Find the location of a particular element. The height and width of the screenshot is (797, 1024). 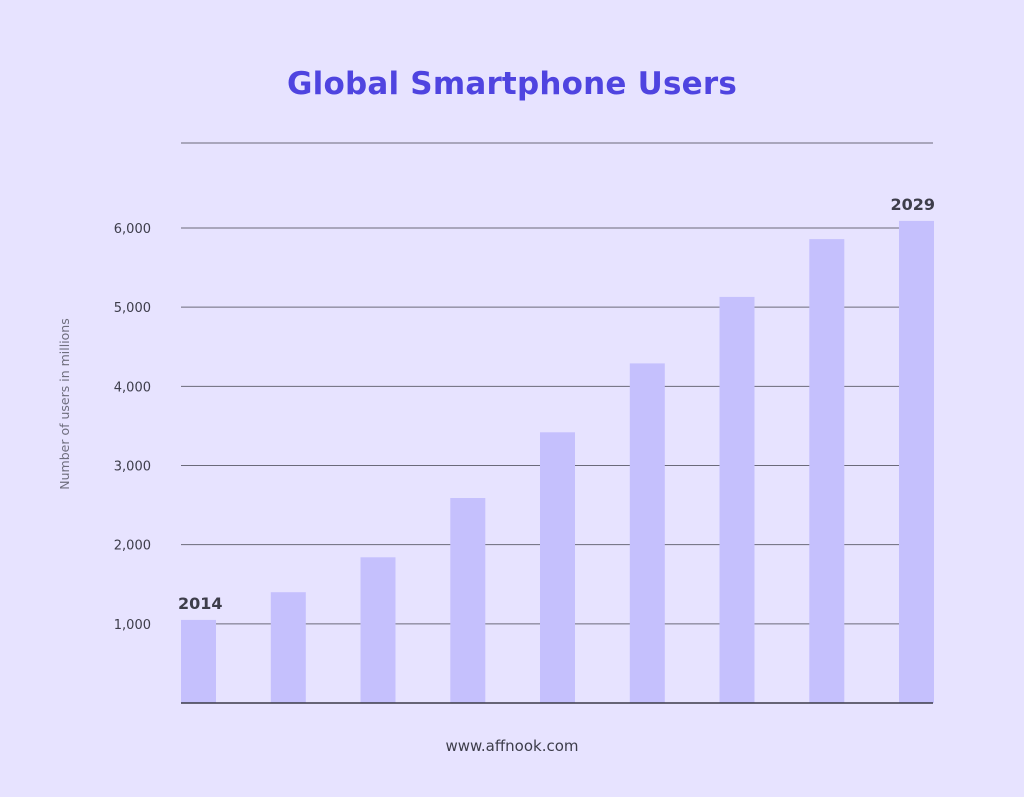

y-tick-label: 2,000 is located at coordinates (132, 546).